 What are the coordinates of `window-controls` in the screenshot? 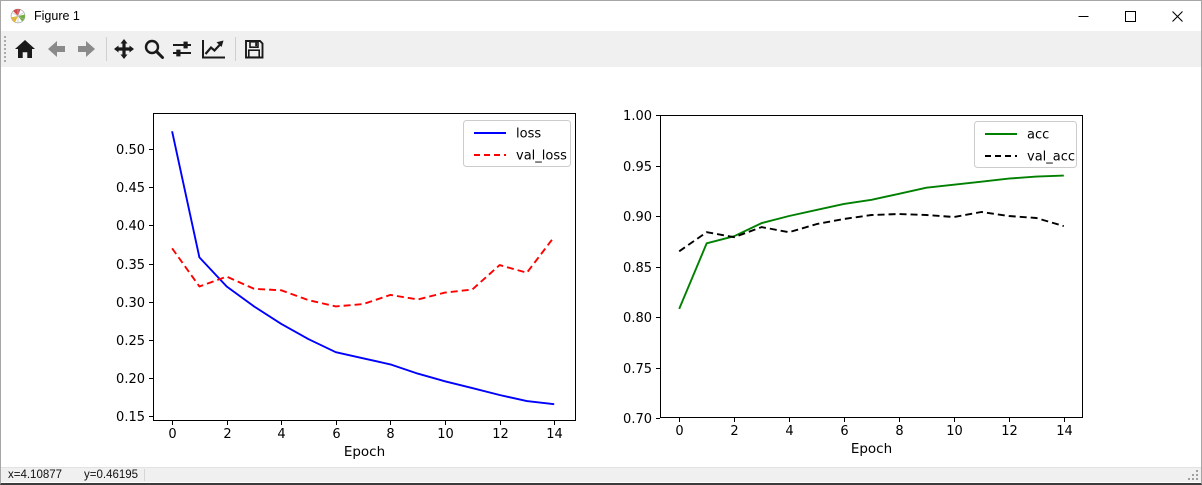 It's located at (1130, 16).